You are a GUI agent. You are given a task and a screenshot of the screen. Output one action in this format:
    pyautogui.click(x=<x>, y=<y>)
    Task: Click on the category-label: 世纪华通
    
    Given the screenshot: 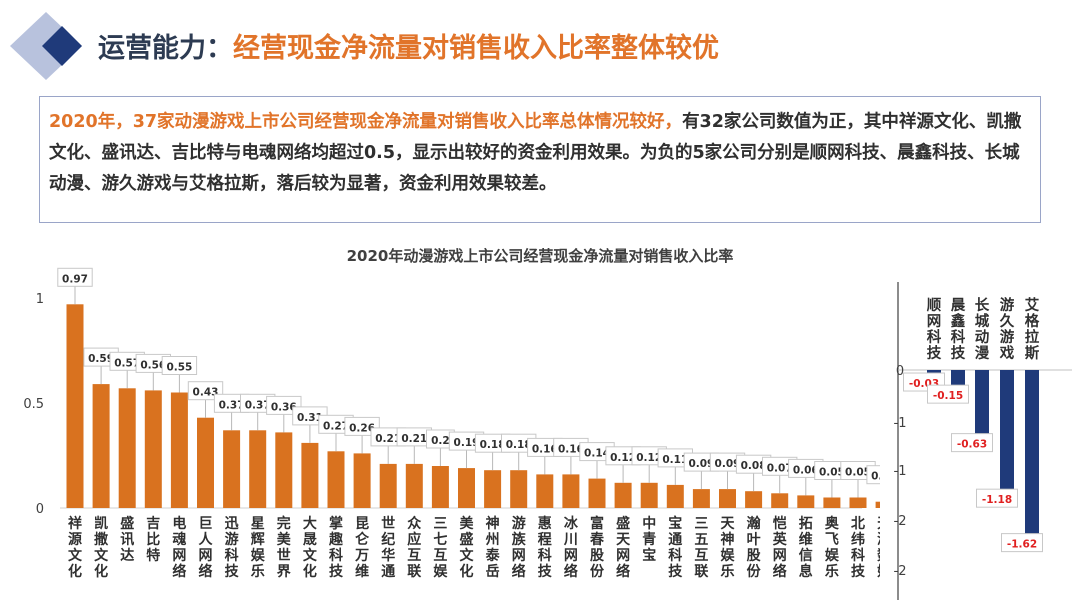 What is the action you would take?
    pyautogui.click(x=388, y=547)
    